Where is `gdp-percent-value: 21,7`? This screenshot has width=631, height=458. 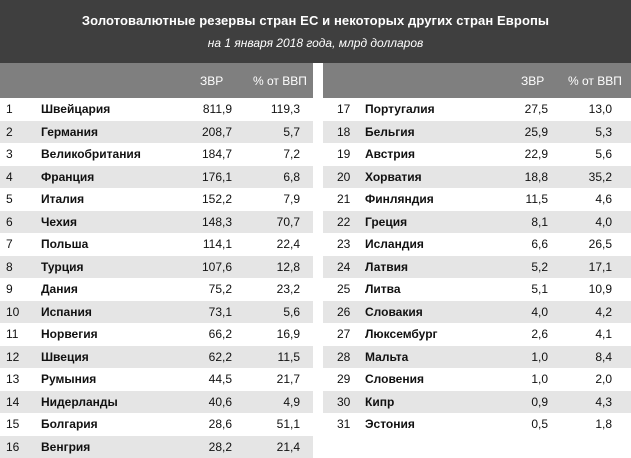
gdp-percent-value: 21,7 is located at coordinates (279, 379).